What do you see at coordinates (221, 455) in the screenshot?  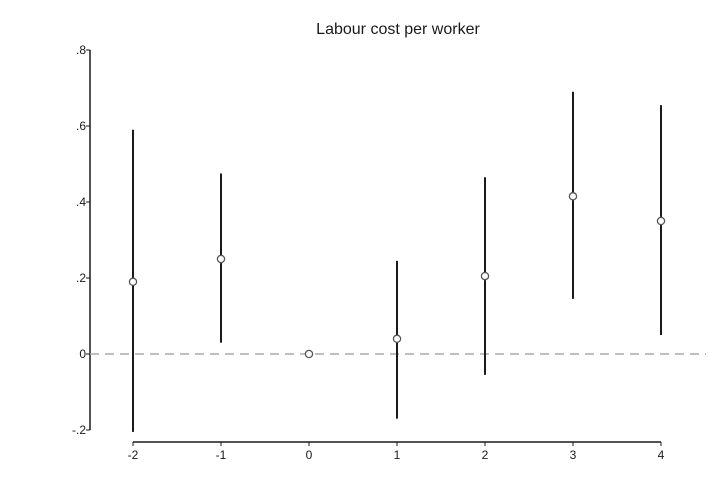 I see `x-tick-label: -1` at bounding box center [221, 455].